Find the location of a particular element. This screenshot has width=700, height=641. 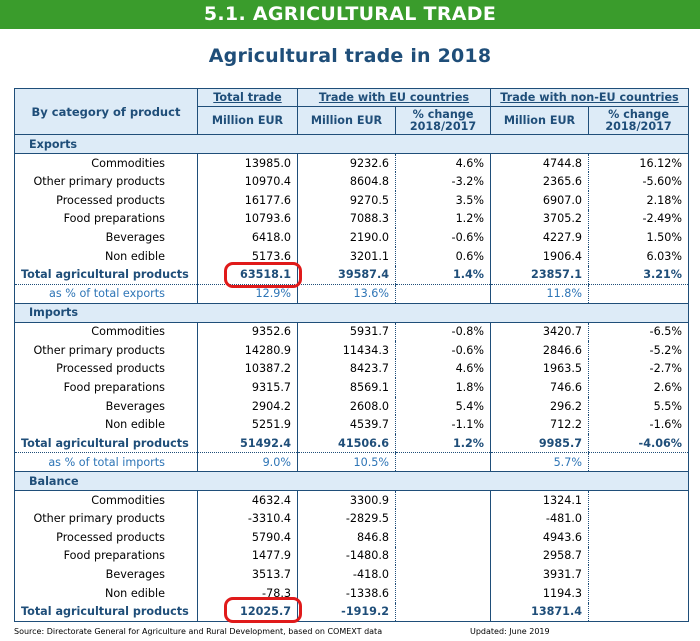

cell-non-eu: 1963.5 is located at coordinates (539, 369).